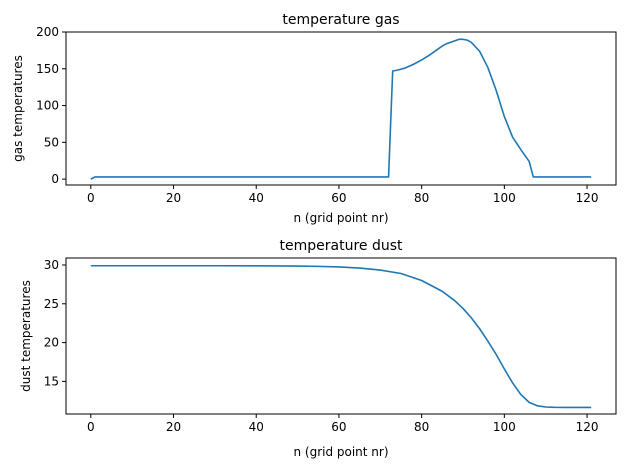 The height and width of the screenshot is (469, 630). Describe the element at coordinates (18, 108) in the screenshot. I see `y-axis-label: gas temperatures` at that location.